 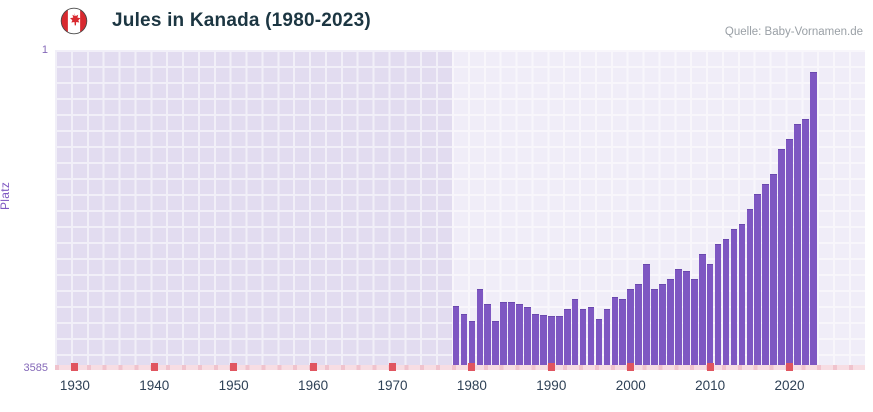 I want to click on bar-1990, so click(x=551, y=342).